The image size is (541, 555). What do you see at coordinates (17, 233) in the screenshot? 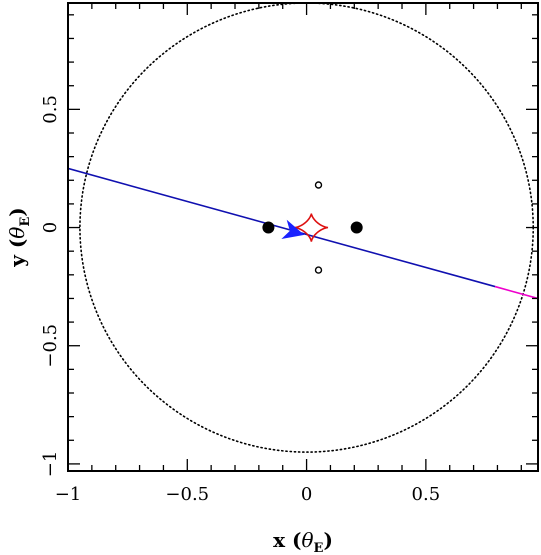
I see `y-axis-label-symbol: θ` at bounding box center [17, 233].